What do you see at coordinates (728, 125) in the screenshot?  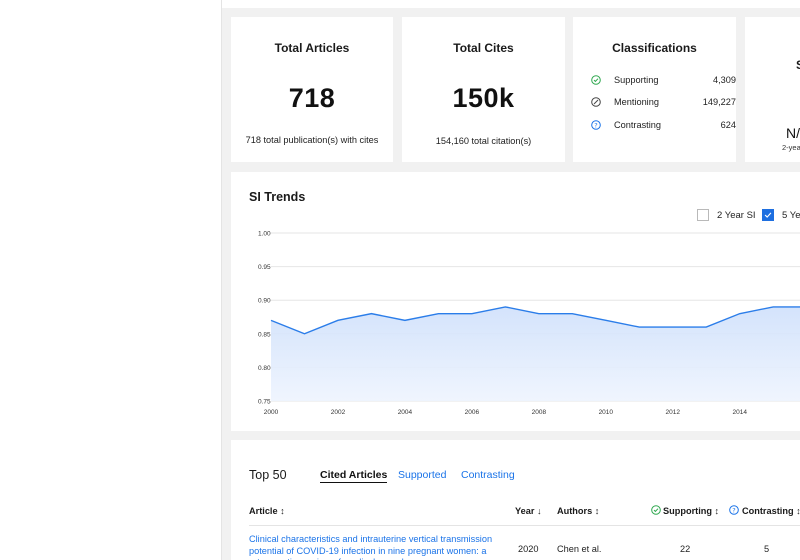 I see `contrasting-value: 624` at bounding box center [728, 125].